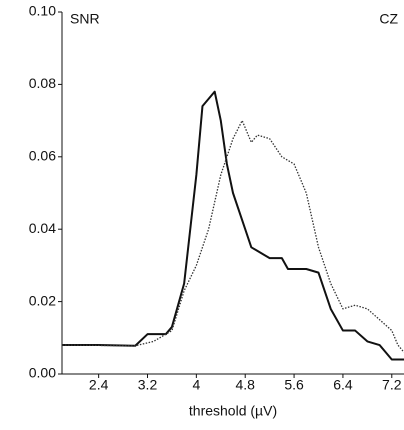  Describe the element at coordinates (196, 385) in the screenshot. I see `x-tick-label: 4` at that location.